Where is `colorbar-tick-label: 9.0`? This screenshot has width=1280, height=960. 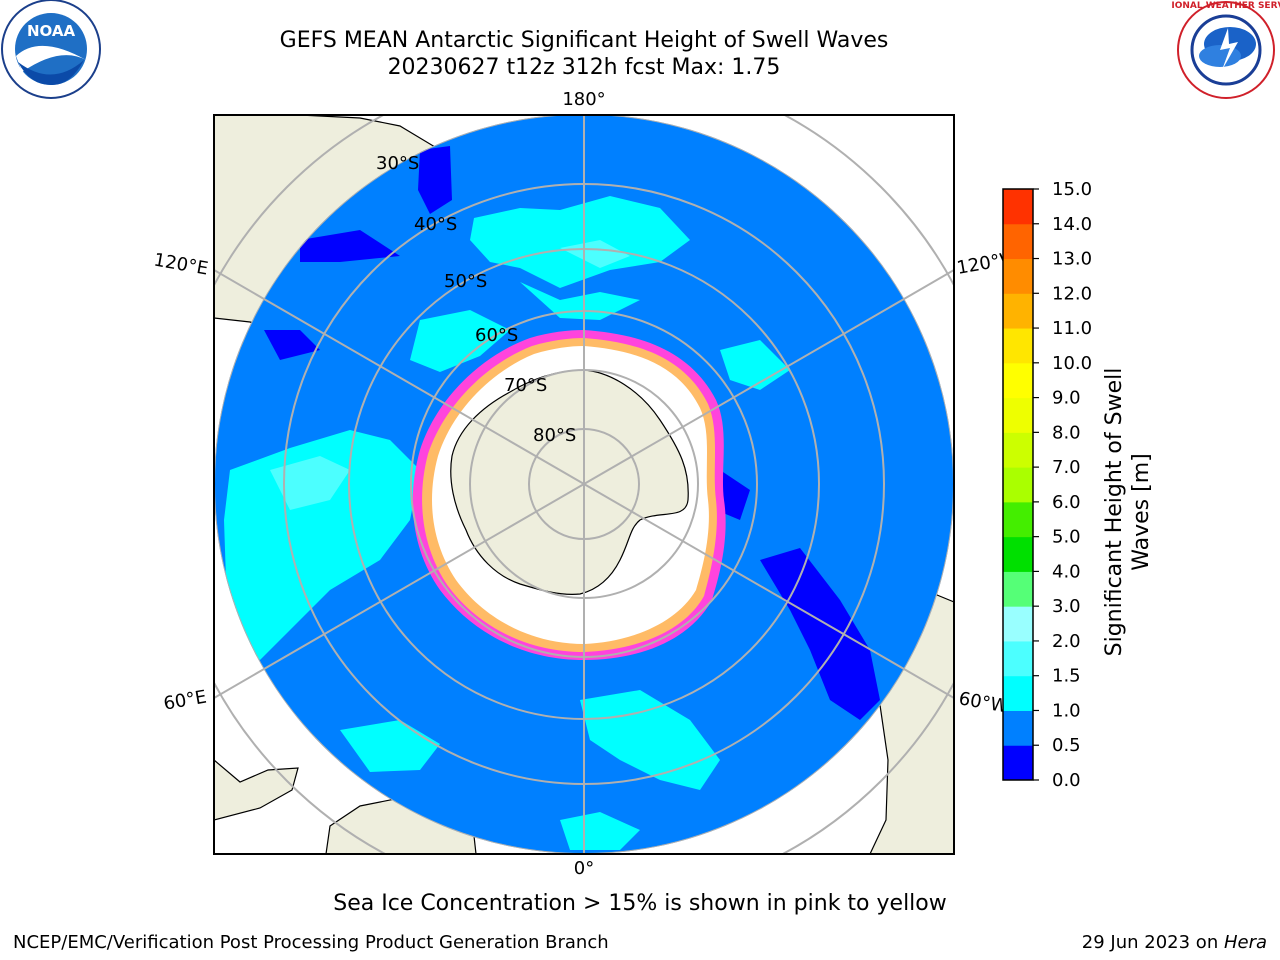
colorbar-tick-label: 9.0 is located at coordinates (1066, 398).